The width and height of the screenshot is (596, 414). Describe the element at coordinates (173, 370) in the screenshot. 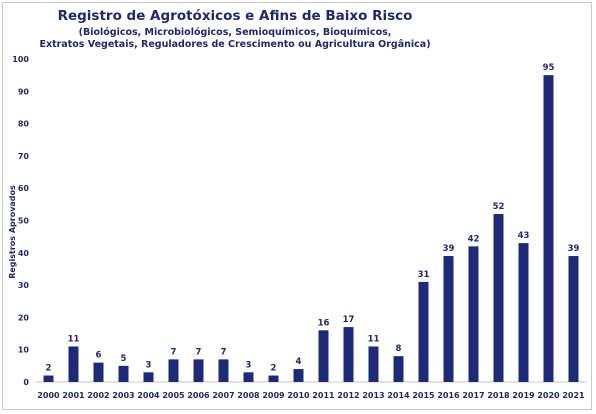

I see `bar-2005` at that location.